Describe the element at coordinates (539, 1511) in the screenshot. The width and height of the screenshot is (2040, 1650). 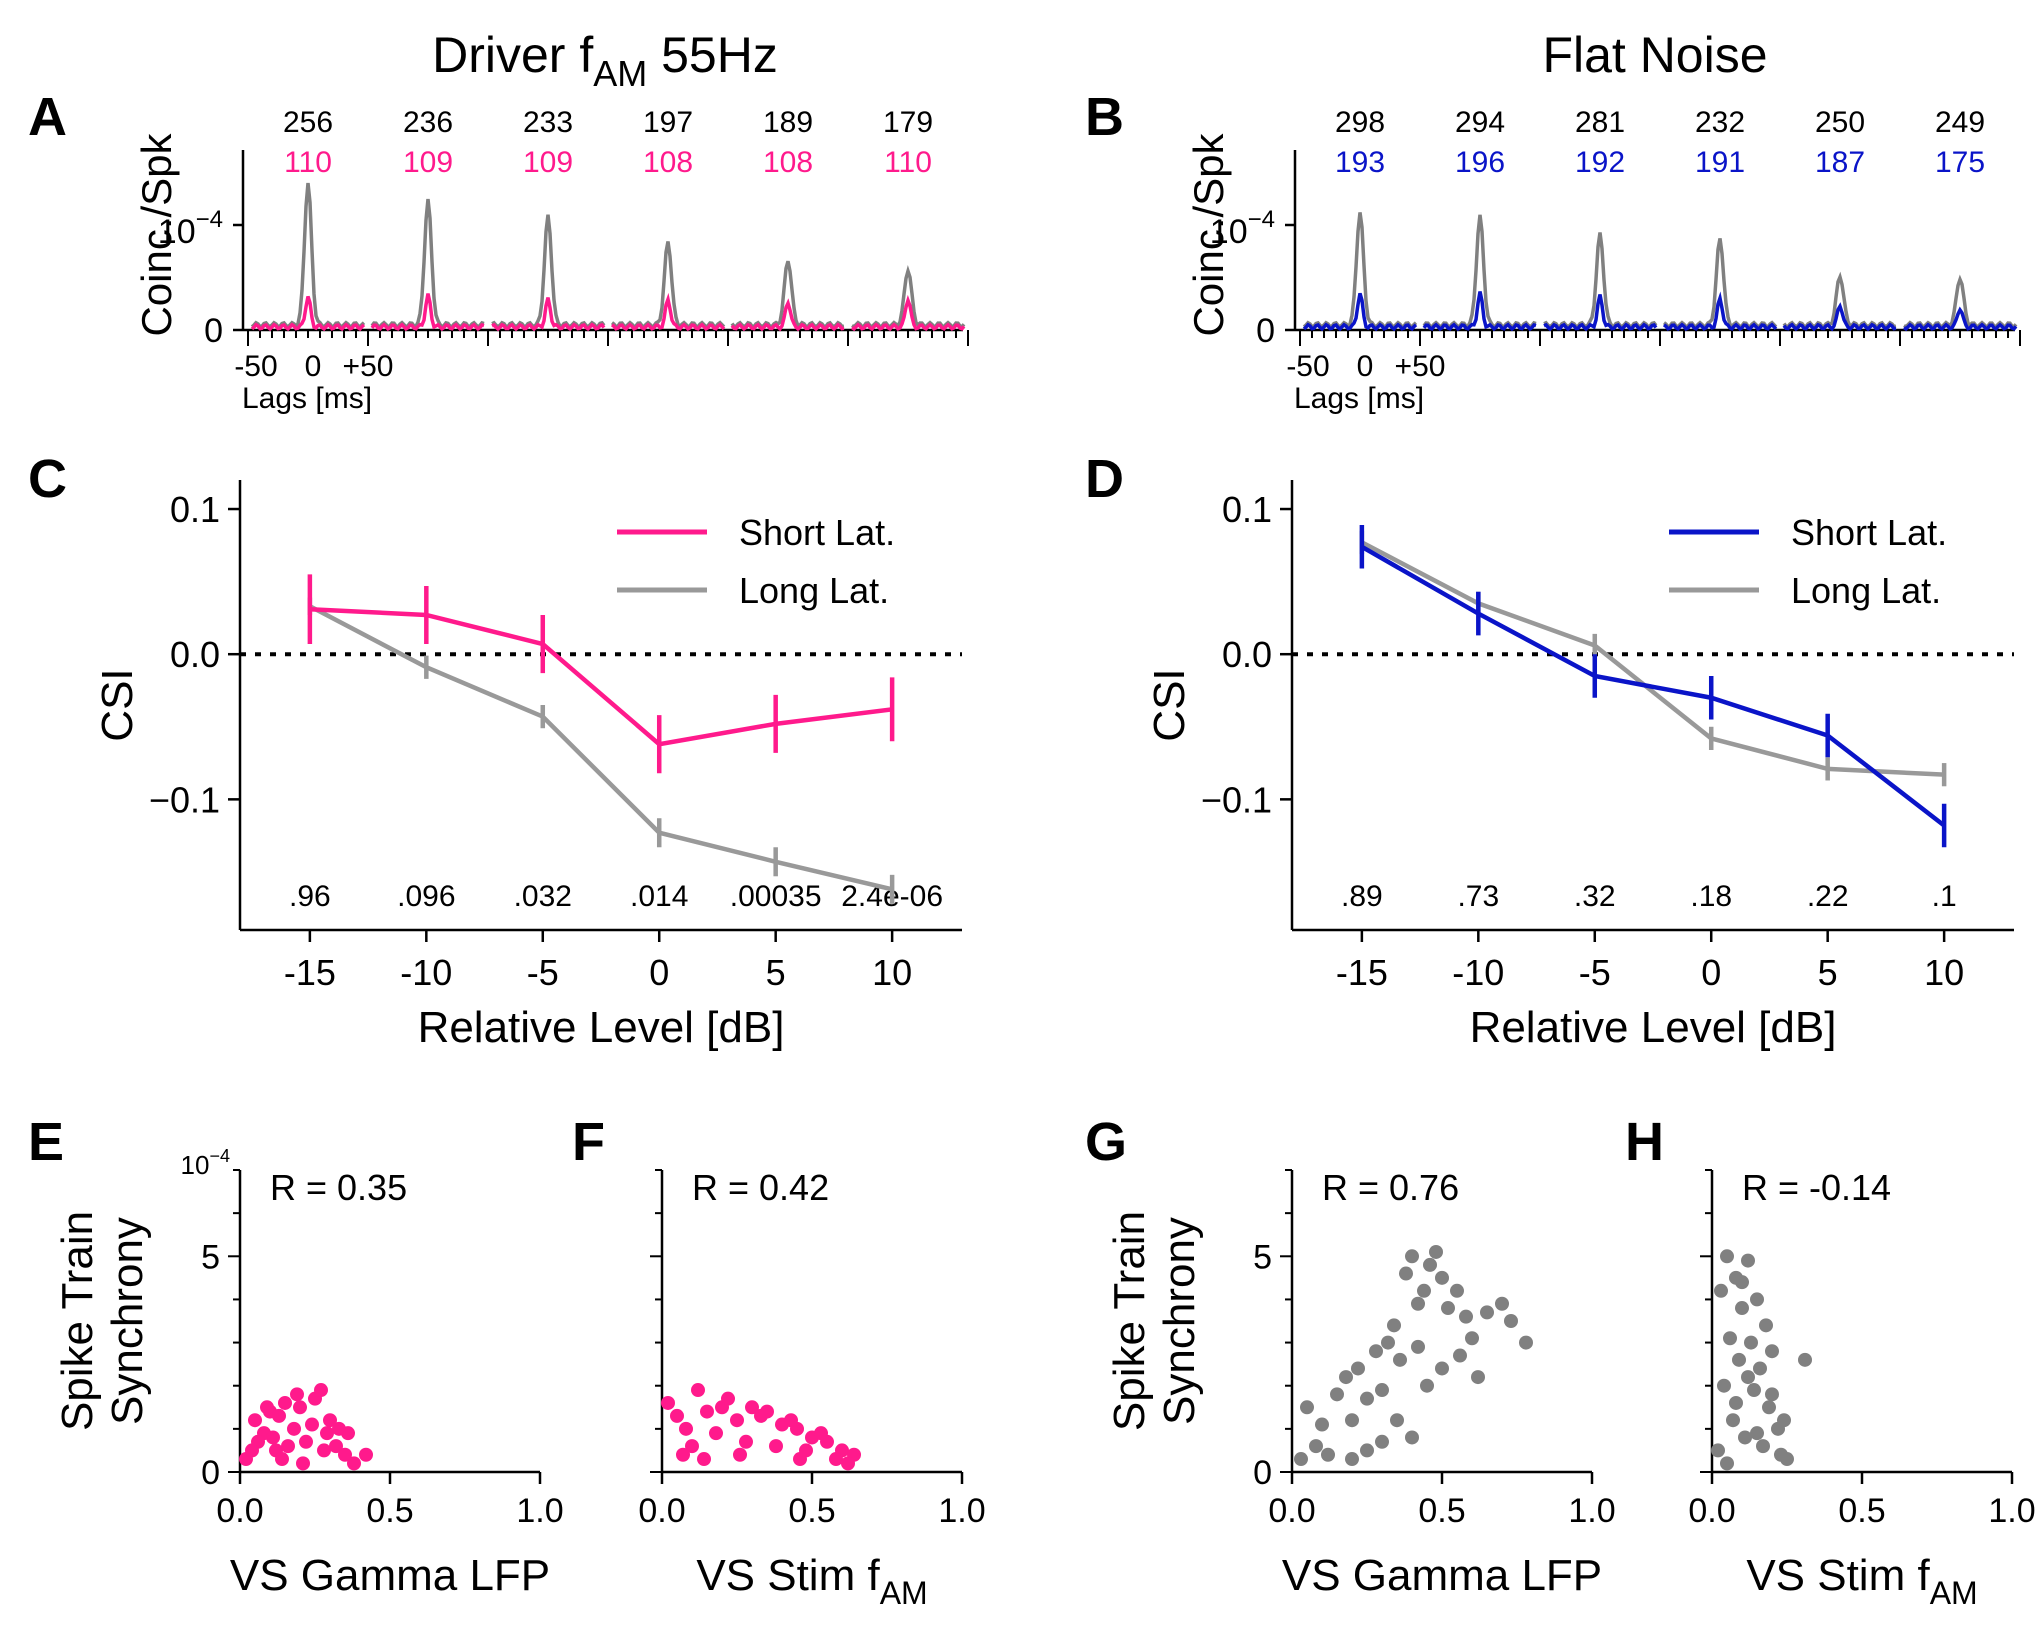
I see `x-tick-label: 1.0` at that location.